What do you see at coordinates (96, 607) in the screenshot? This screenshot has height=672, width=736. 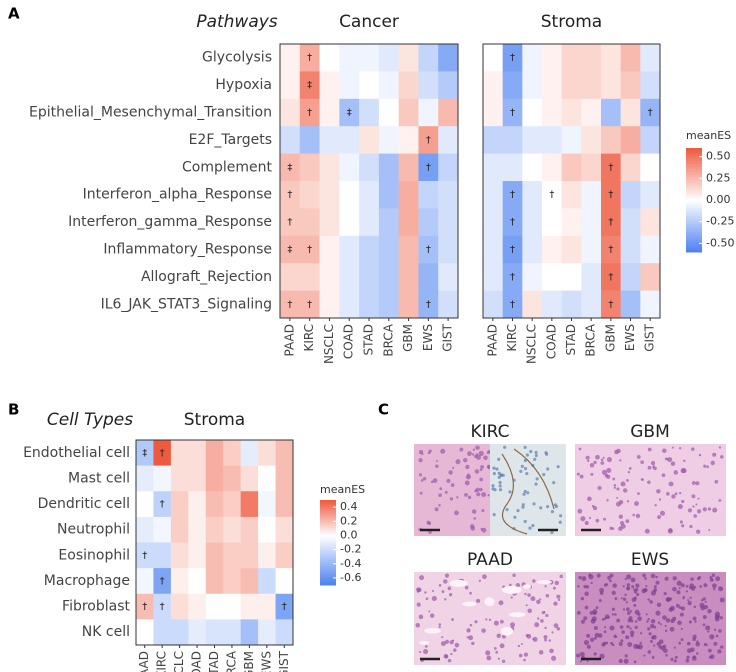 I see `row-label: Fibroblast` at bounding box center [96, 607].